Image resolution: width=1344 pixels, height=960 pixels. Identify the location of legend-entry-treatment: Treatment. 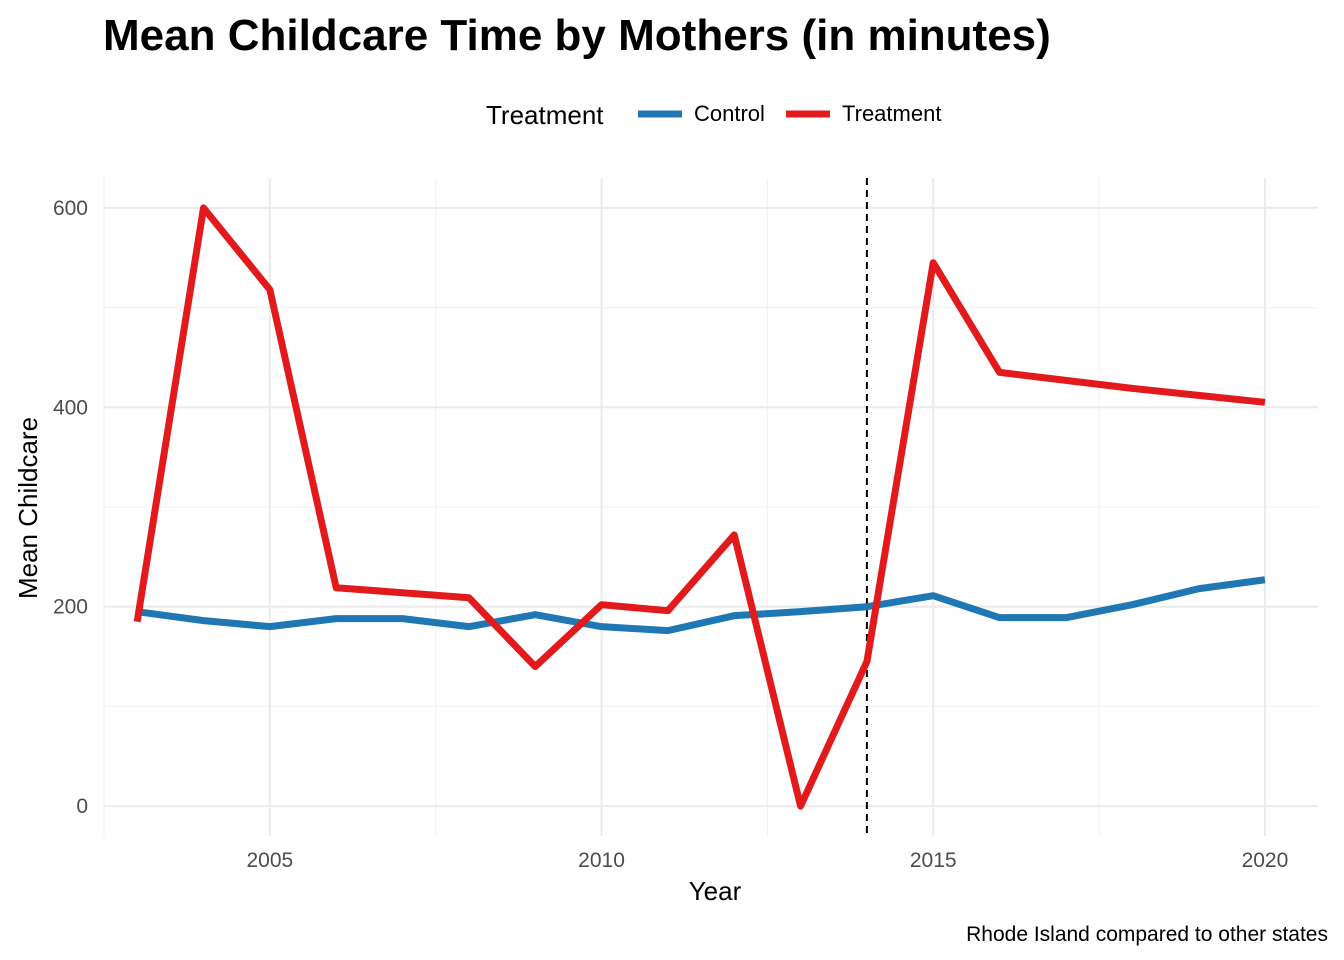
(863, 113).